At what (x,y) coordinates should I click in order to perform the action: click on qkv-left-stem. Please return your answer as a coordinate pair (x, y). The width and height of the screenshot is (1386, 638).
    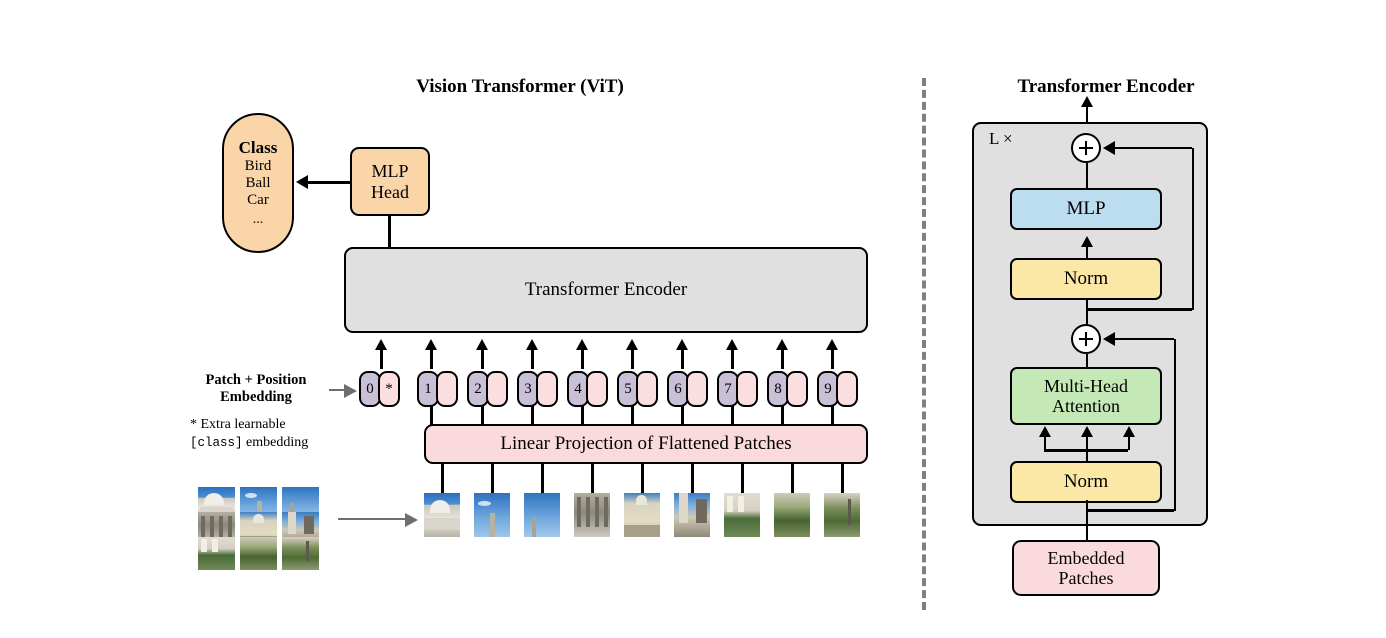
    Looking at the image, I should click on (1045, 443).